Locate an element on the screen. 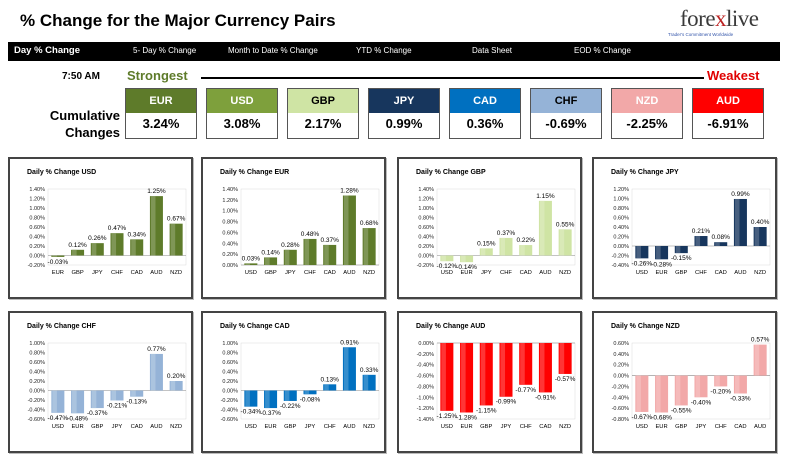 The width and height of the screenshot is (788, 463). logo-text: forexlive is located at coordinates (719, 18).